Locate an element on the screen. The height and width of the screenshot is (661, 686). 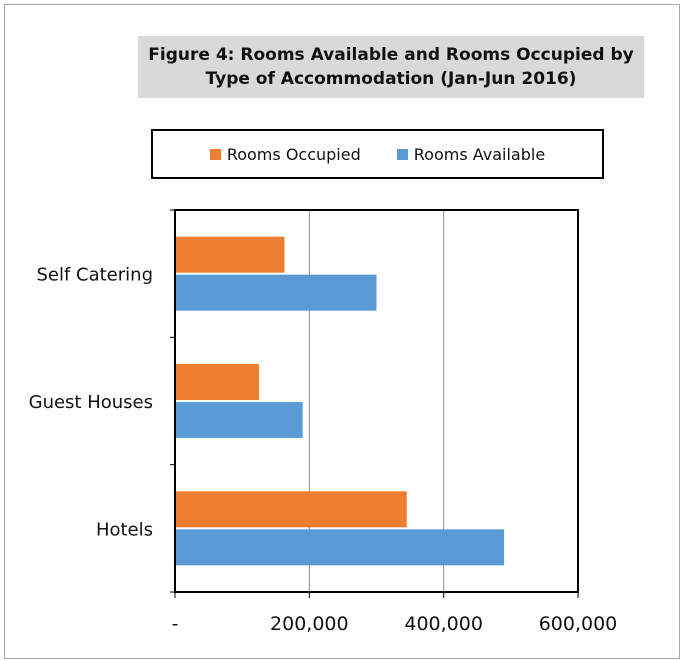
legend-label-rooms-available: Rooms Available is located at coordinates (479, 154).